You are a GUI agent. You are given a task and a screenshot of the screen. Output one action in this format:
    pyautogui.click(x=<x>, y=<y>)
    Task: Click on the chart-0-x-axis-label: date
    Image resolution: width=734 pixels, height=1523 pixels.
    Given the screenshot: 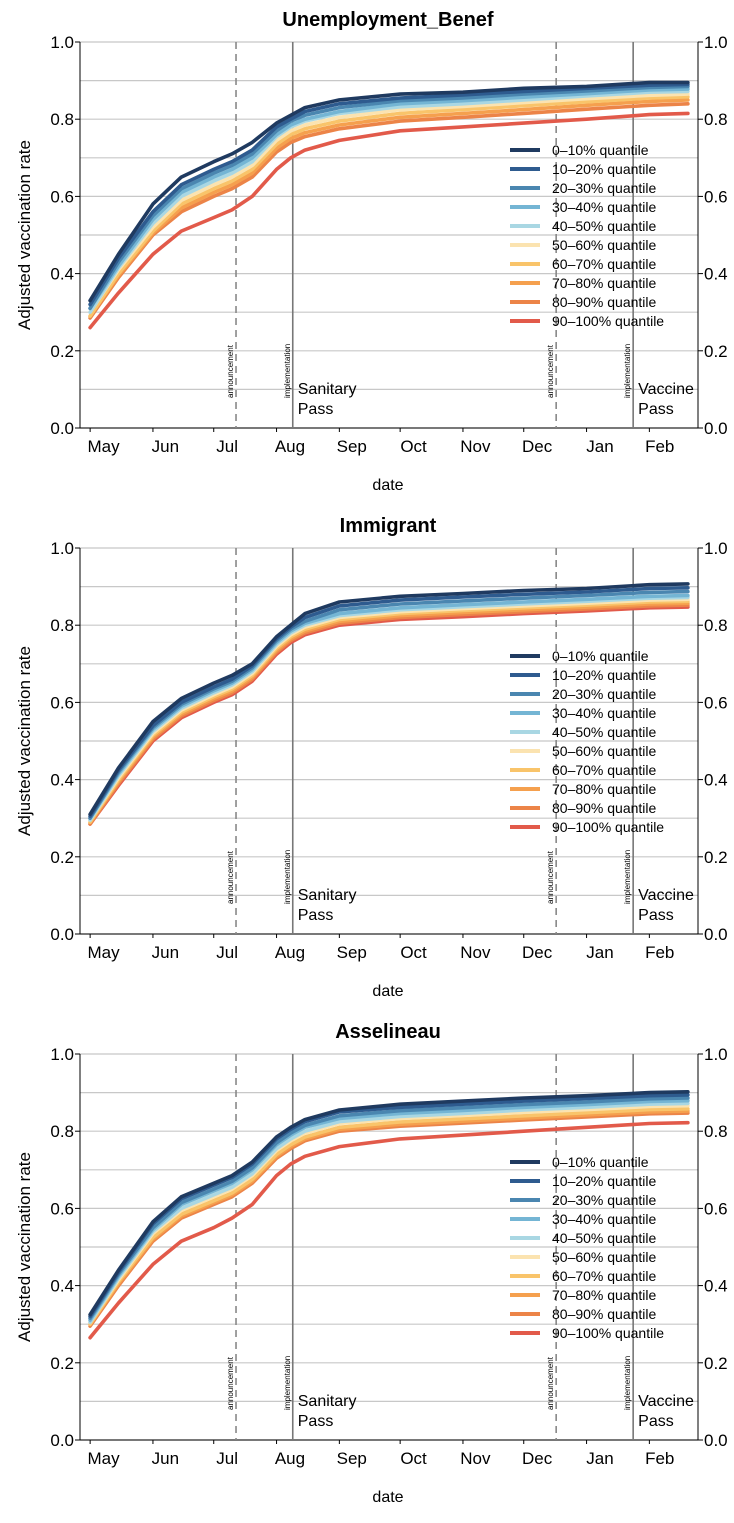 What is the action you would take?
    pyautogui.click(x=387, y=485)
    